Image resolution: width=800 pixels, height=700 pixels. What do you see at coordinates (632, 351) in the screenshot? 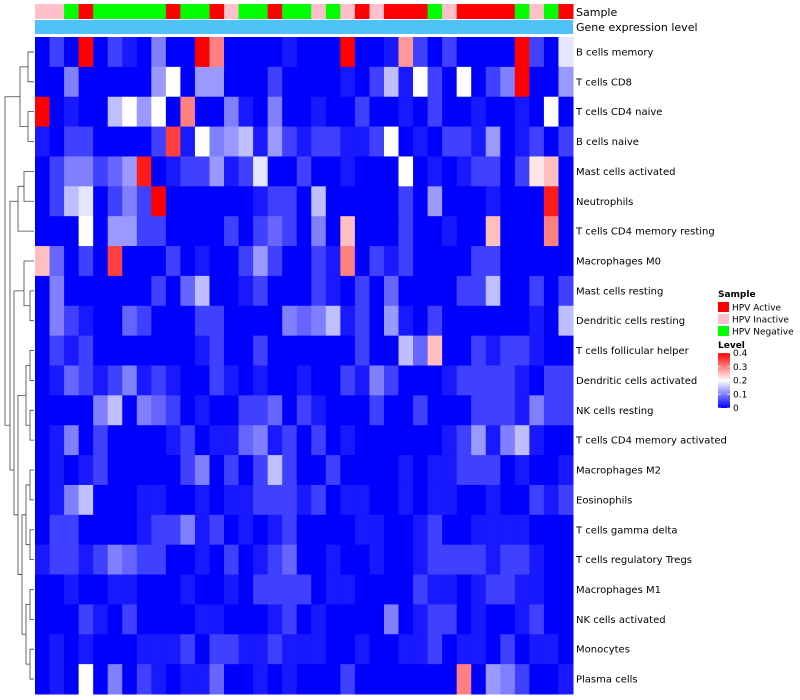
I see `row-label: T cells follicular helper` at bounding box center [632, 351].